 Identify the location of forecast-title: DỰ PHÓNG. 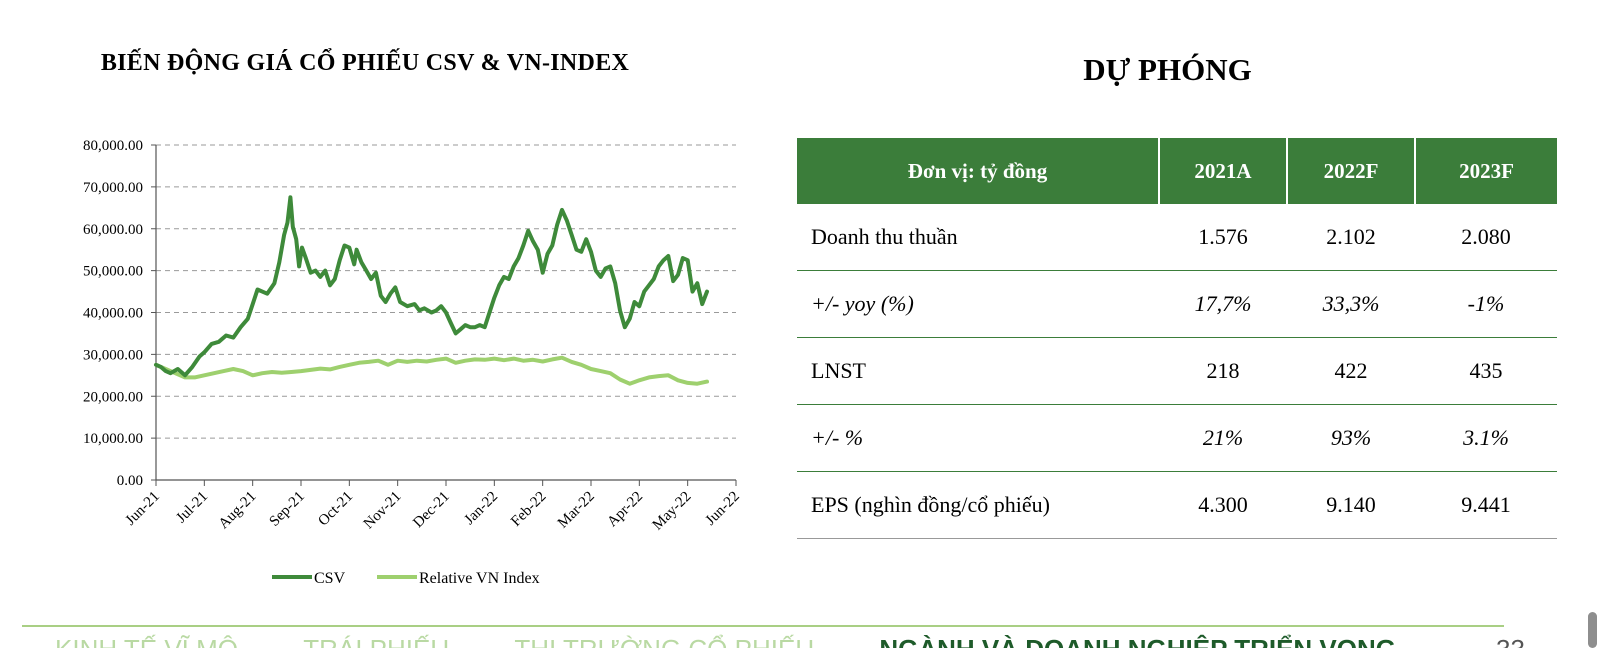
(1167, 69).